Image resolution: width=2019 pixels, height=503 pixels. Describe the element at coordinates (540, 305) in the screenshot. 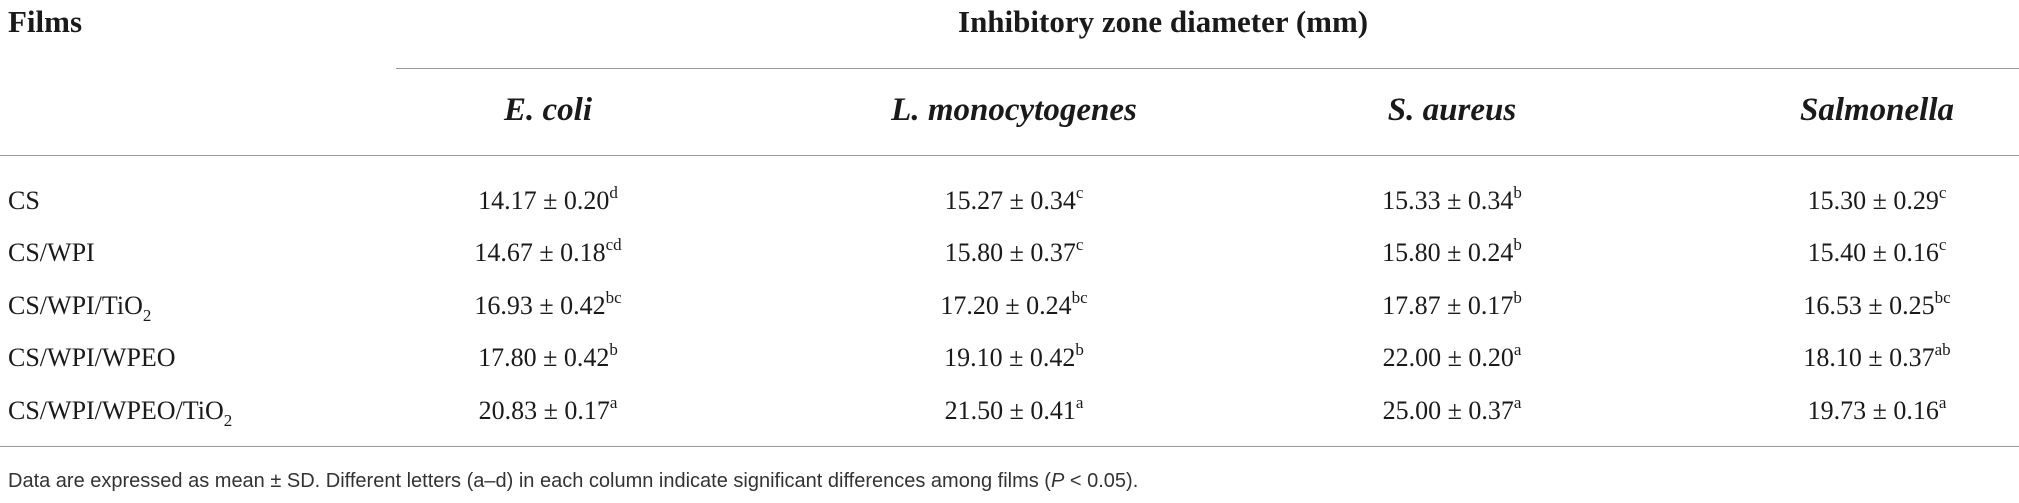

I see `cell-value: 16.93 ± 0.42` at that location.